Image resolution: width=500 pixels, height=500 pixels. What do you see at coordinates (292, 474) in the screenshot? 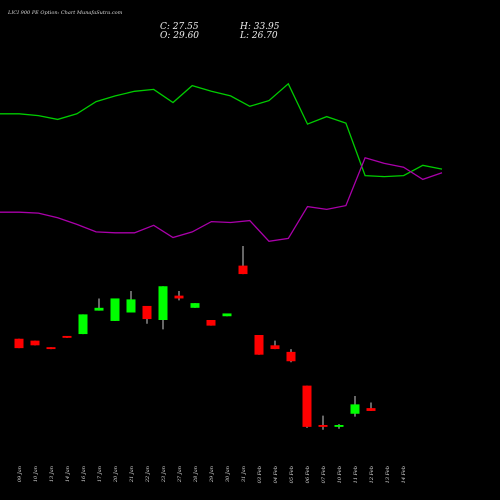
I see `x-tick-label: 05 Feb` at bounding box center [292, 474].